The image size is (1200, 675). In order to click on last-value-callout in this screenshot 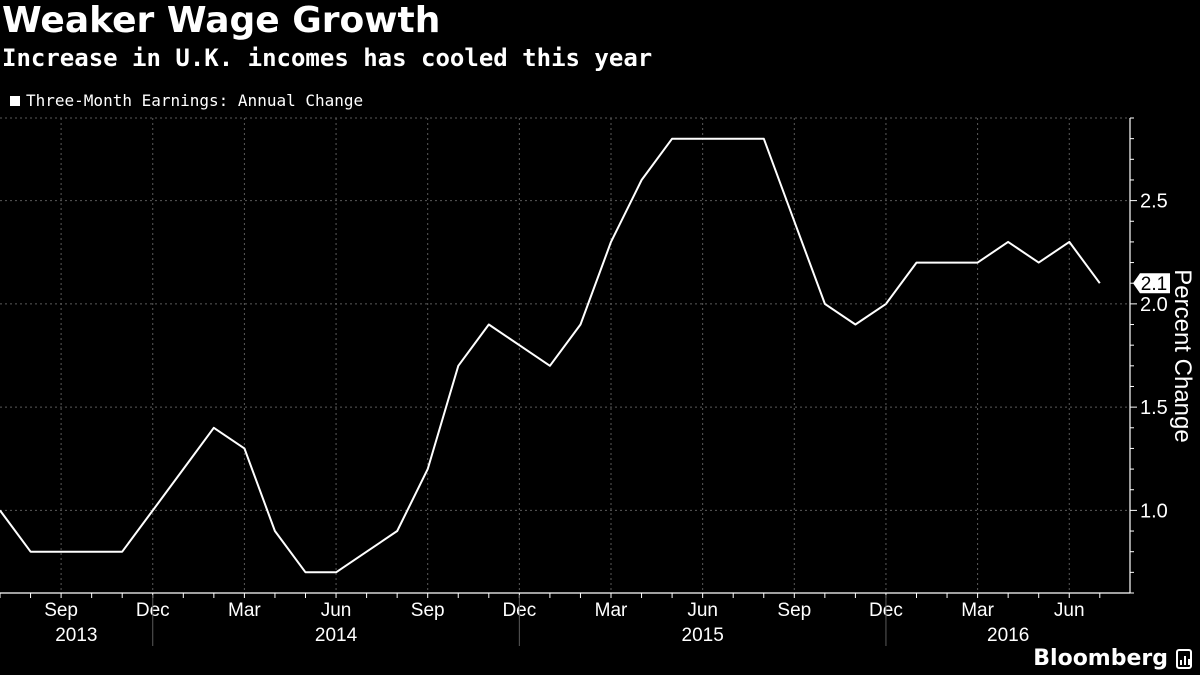, I will do `click(1151, 283)`.